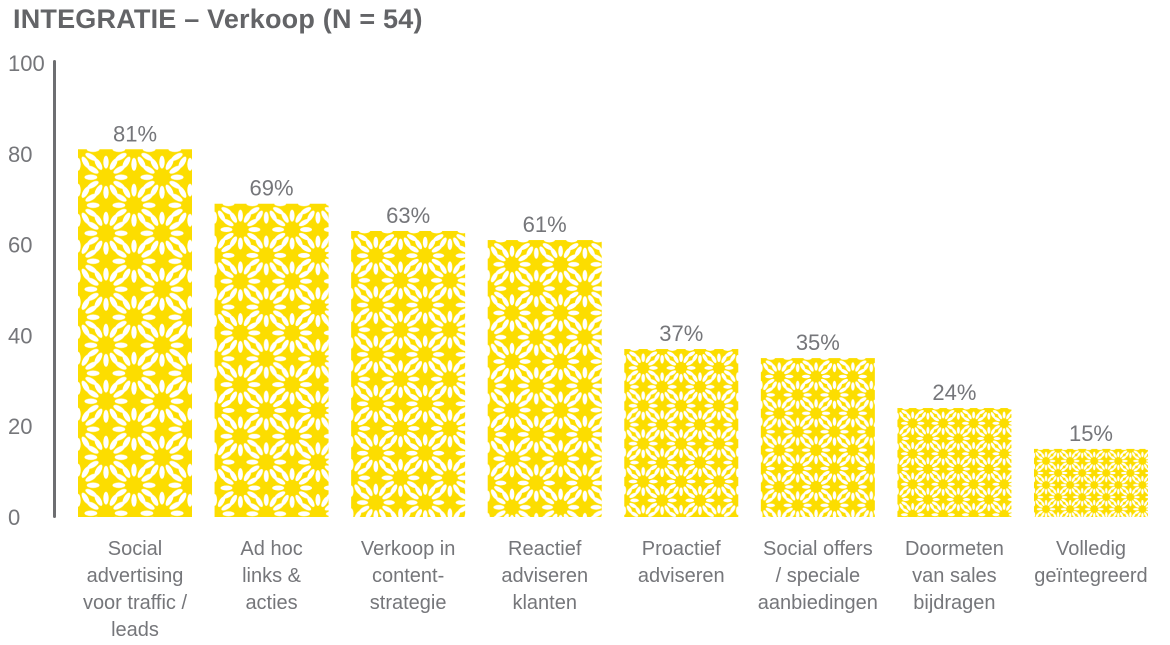 The image size is (1170, 645). I want to click on category-label-line: strategie, so click(408, 603).